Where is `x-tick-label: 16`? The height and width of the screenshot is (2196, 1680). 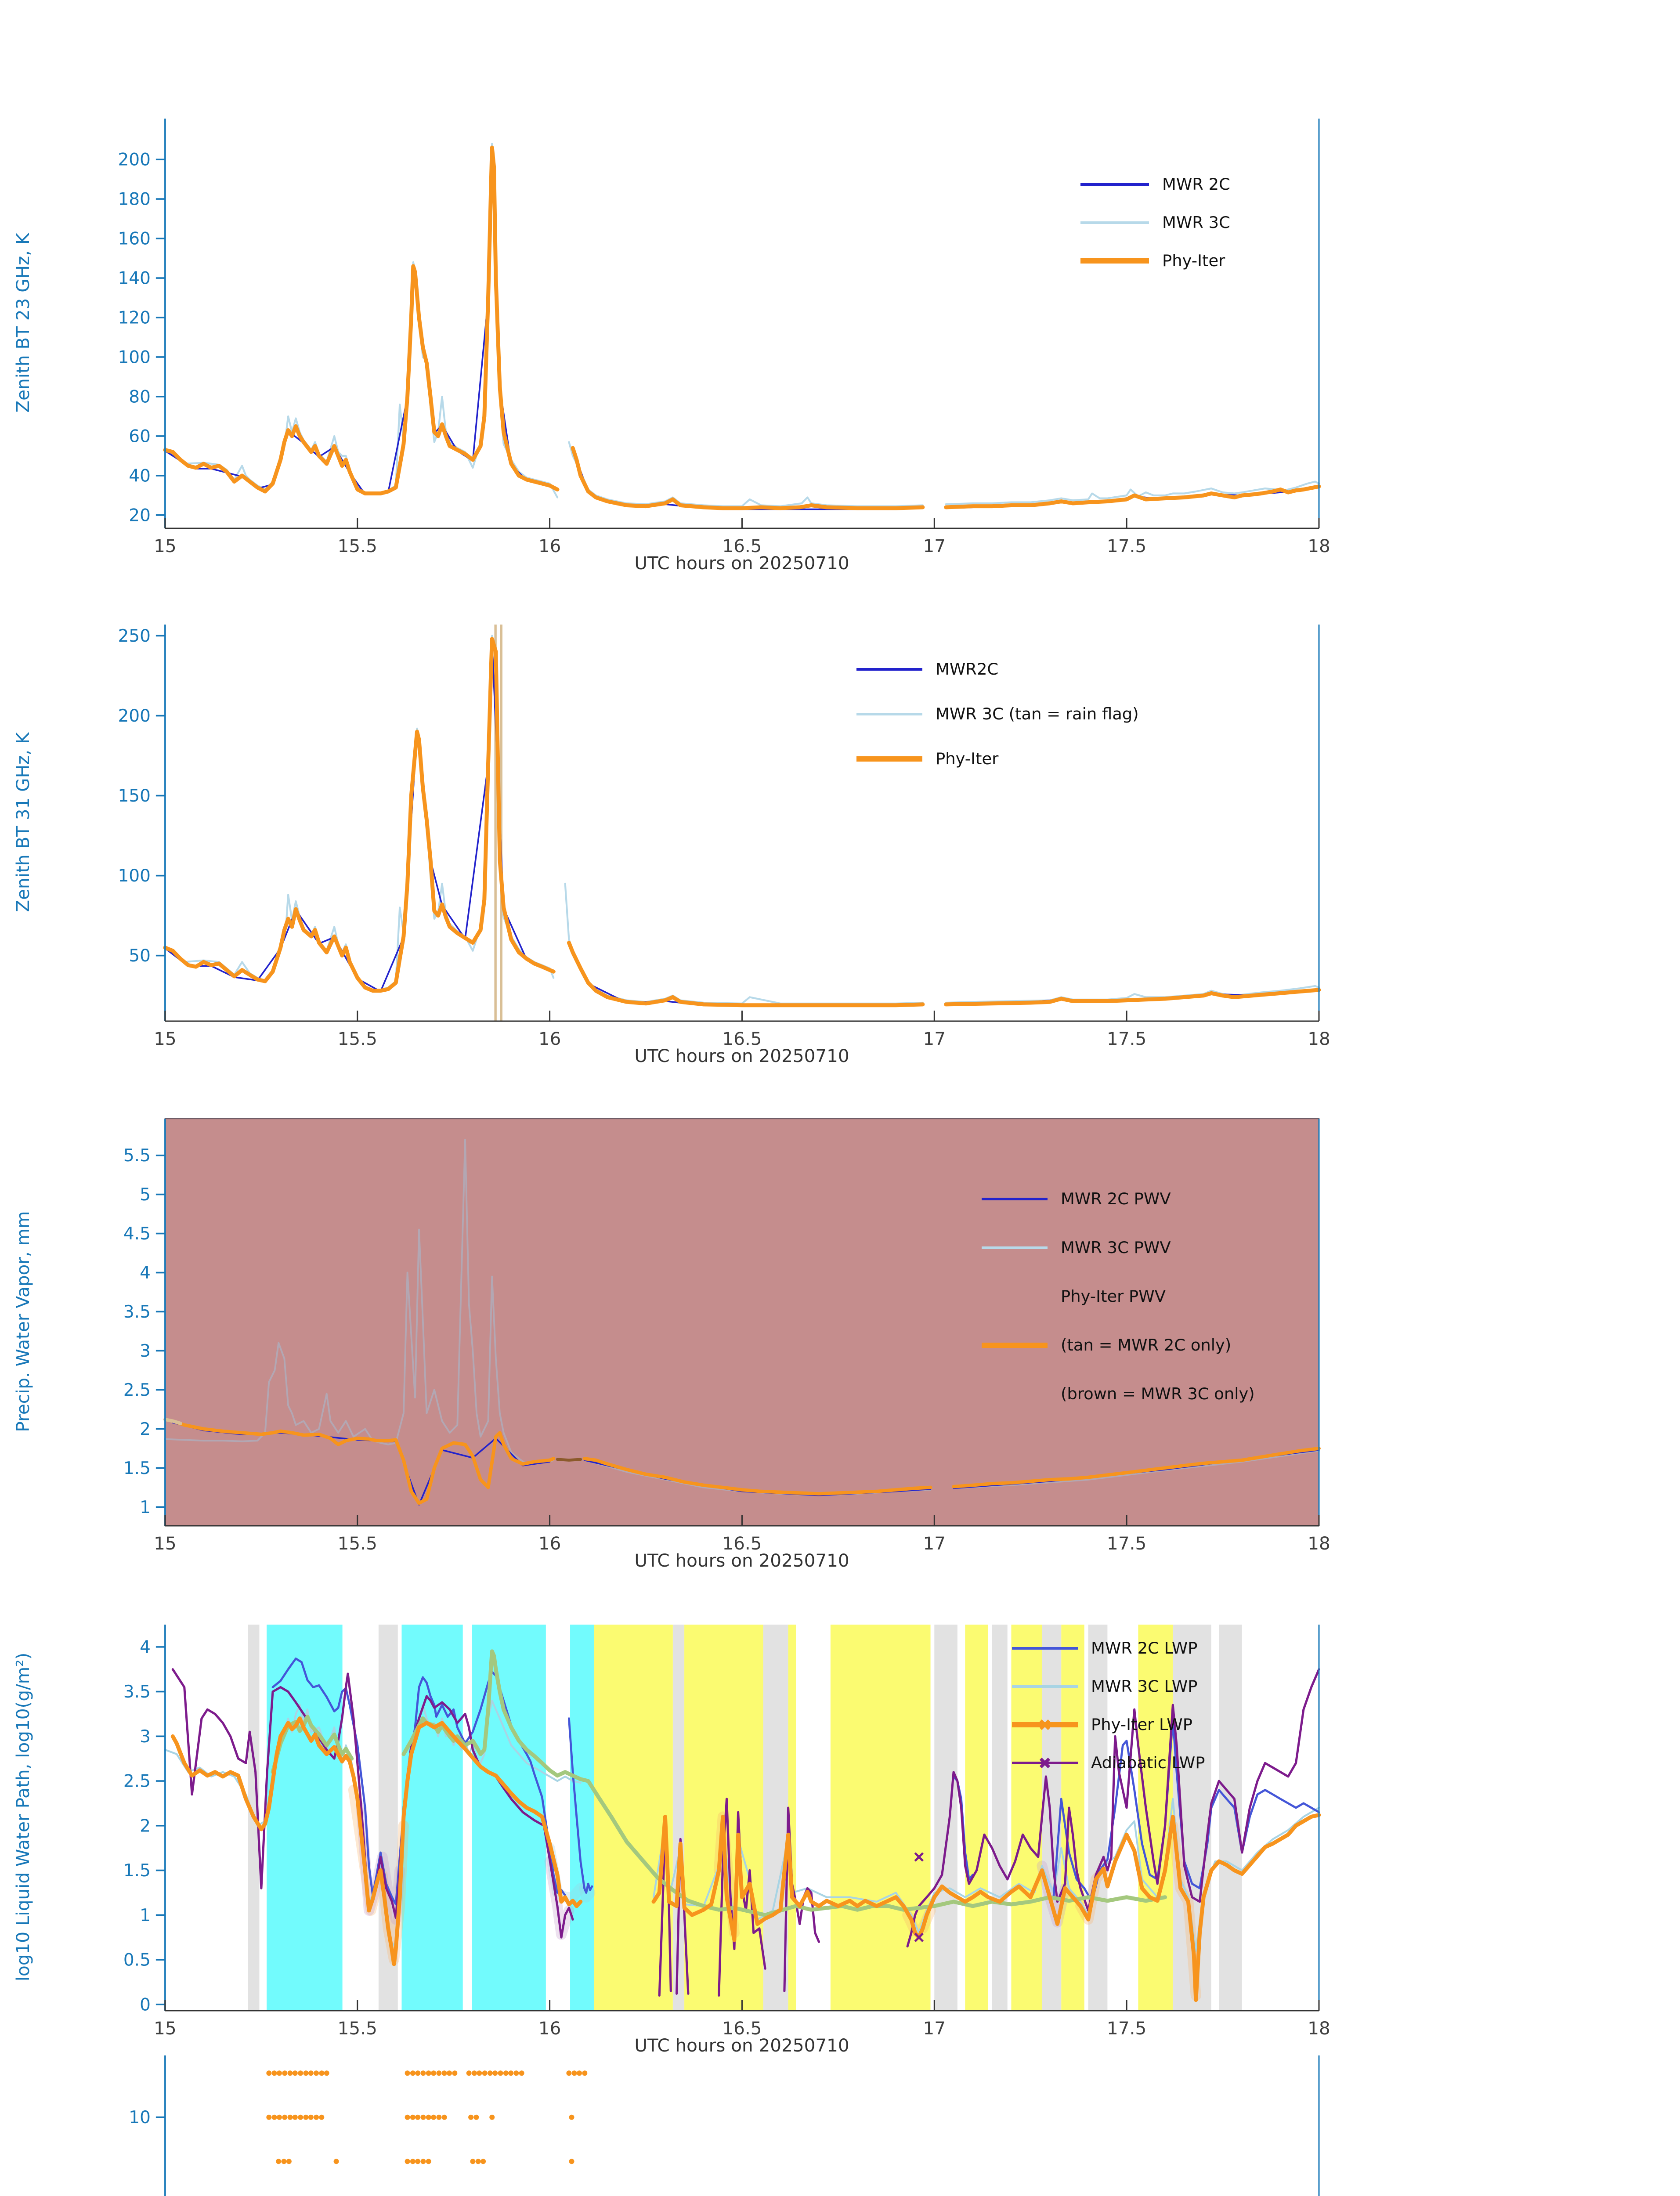
x-tick-label: 16 is located at coordinates (549, 1038).